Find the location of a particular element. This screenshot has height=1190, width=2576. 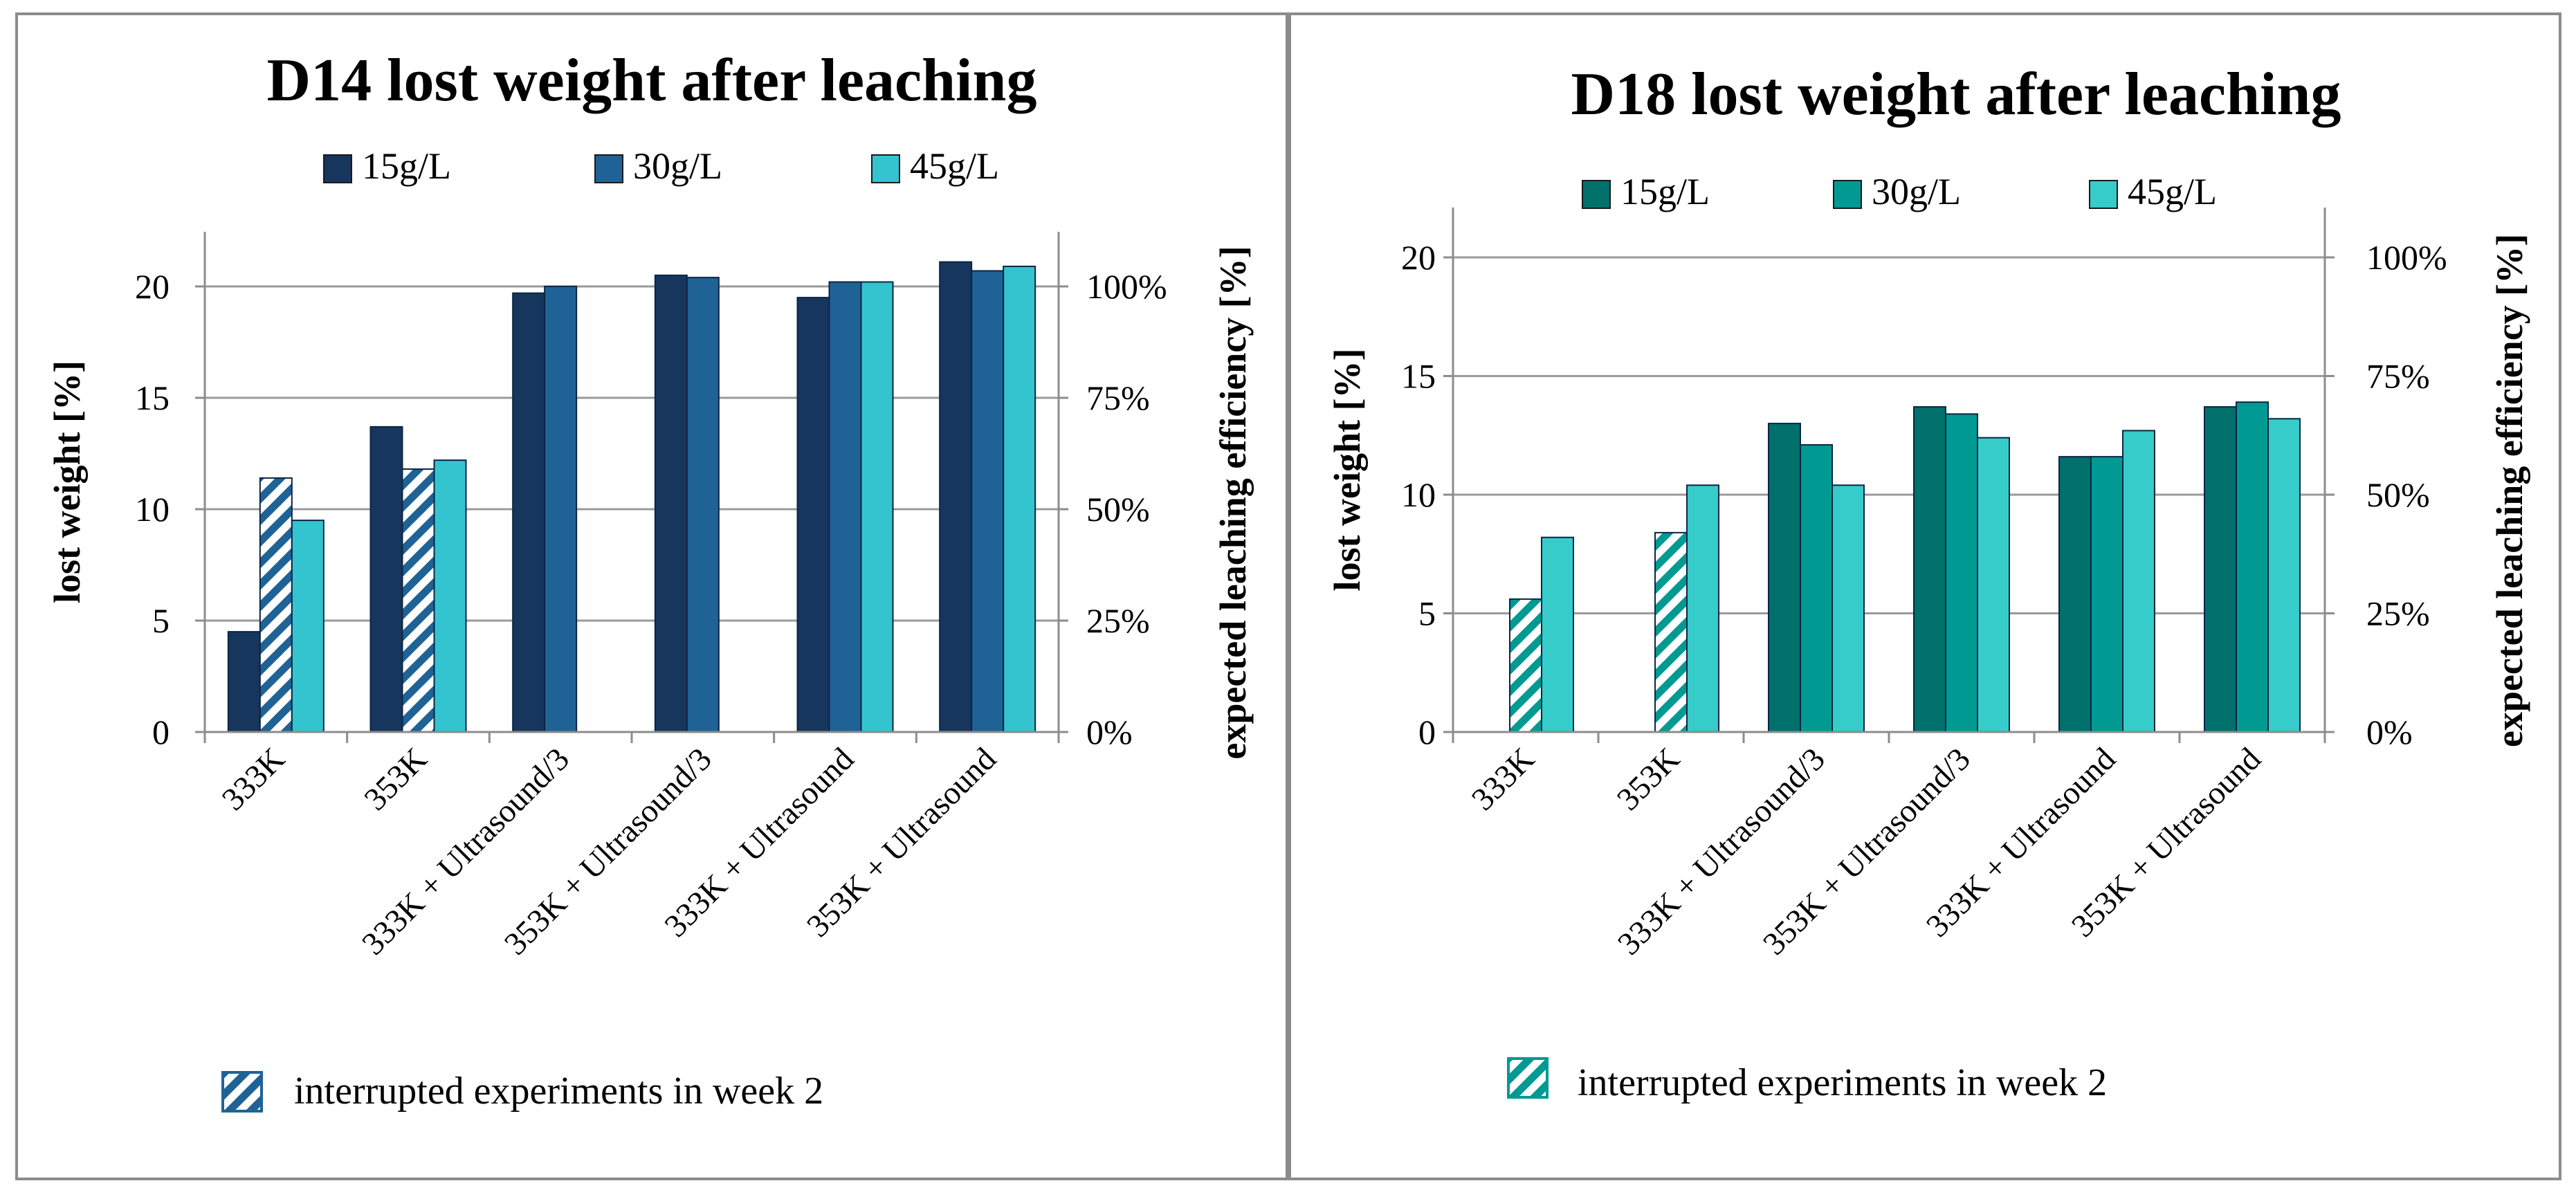

chart-title: D18 lost weight after leaching is located at coordinates (1956, 94).